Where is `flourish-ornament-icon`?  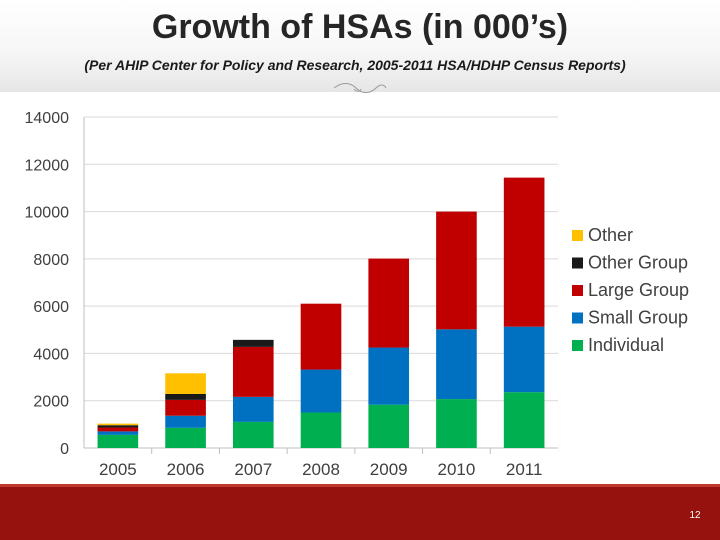 flourish-ornament-icon is located at coordinates (360, 88).